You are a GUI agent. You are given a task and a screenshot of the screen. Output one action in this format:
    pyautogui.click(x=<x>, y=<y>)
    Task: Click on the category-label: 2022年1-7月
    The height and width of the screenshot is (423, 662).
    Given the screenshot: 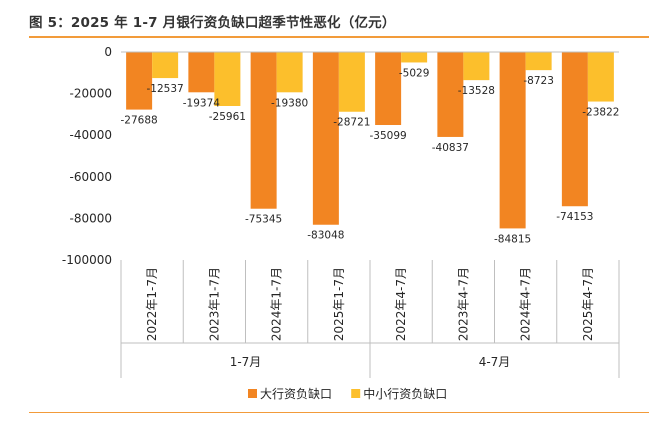 What is the action you would take?
    pyautogui.click(x=152, y=304)
    